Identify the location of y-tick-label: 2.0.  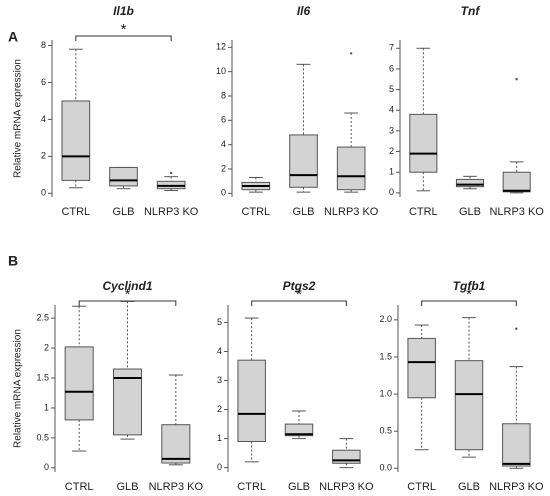
(385, 319).